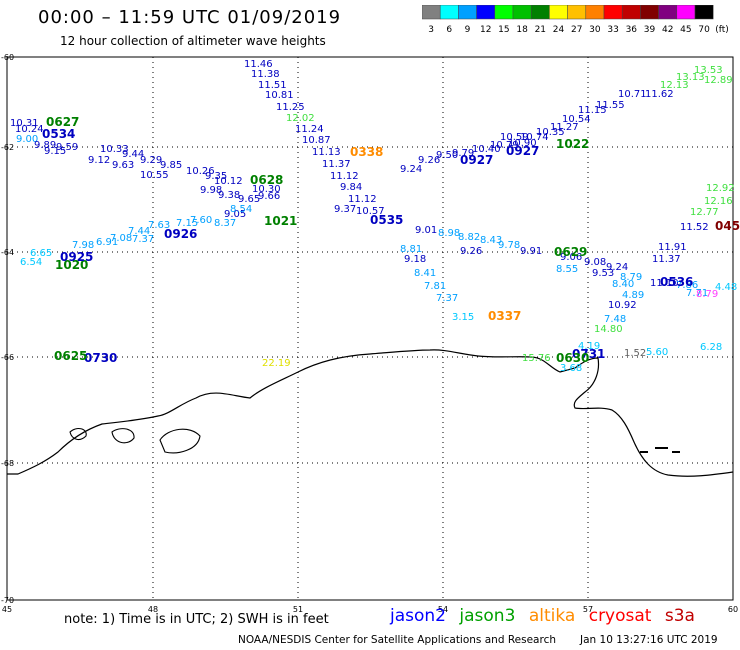 The width and height of the screenshot is (740, 650). I want to click on wave-height-reading: 7.71, so click(697, 293).